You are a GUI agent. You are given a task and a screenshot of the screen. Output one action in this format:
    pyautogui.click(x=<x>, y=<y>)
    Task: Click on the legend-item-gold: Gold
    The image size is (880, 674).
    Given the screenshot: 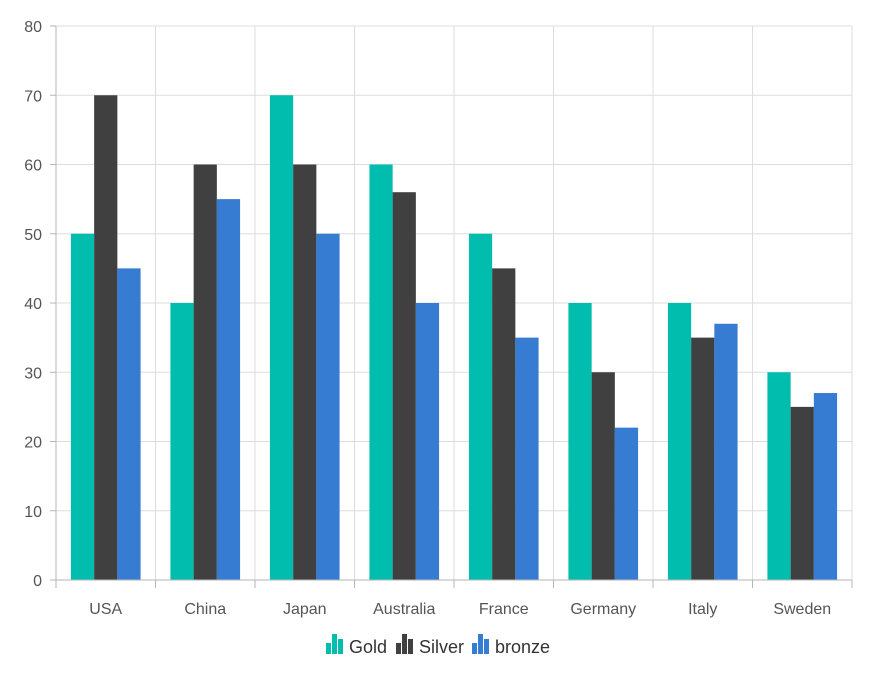 What is the action you would take?
    pyautogui.click(x=356, y=645)
    